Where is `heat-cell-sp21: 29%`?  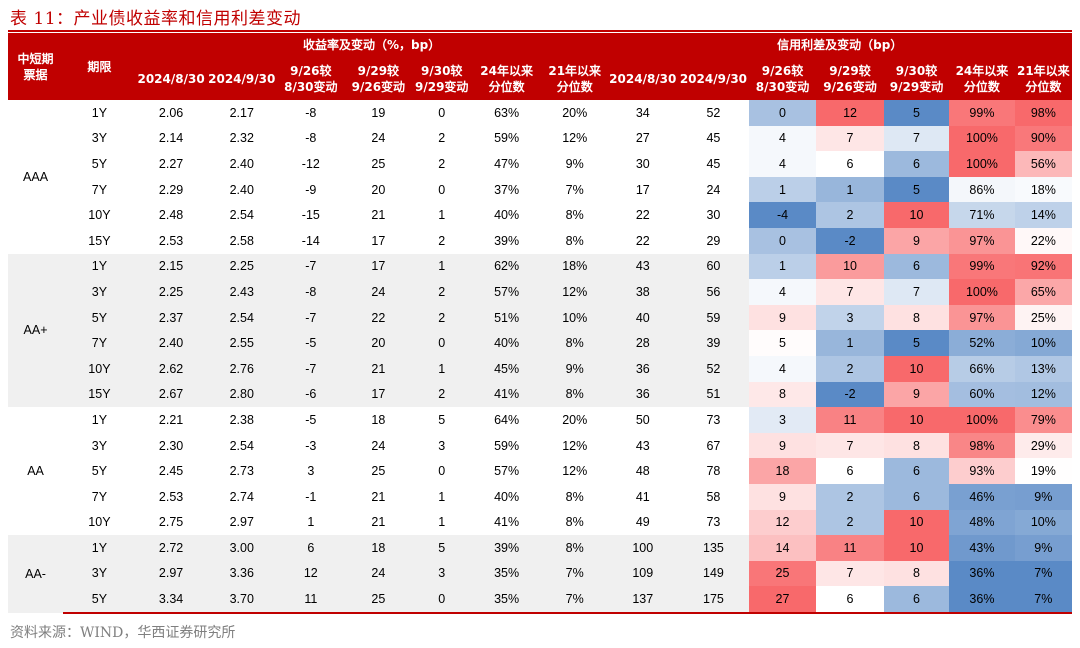
heat-cell-sp21: 29% is located at coordinates (1043, 445).